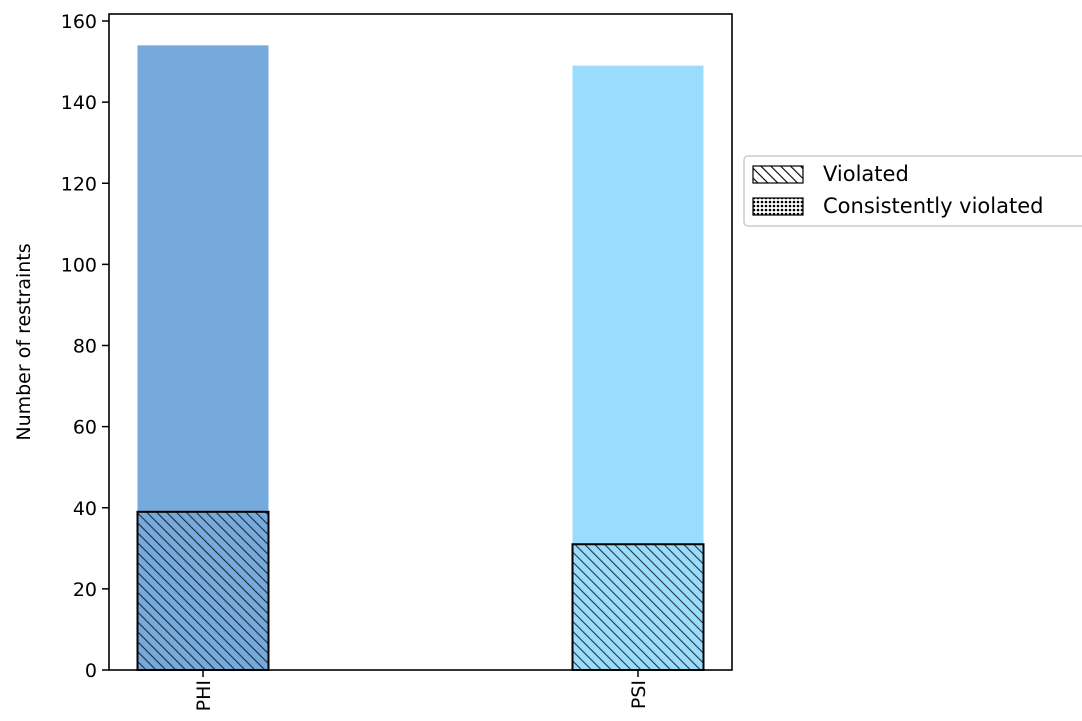 The height and width of the screenshot is (721, 1082). What do you see at coordinates (79, 22) in the screenshot?
I see `y-tick-label-160: 160` at bounding box center [79, 22].